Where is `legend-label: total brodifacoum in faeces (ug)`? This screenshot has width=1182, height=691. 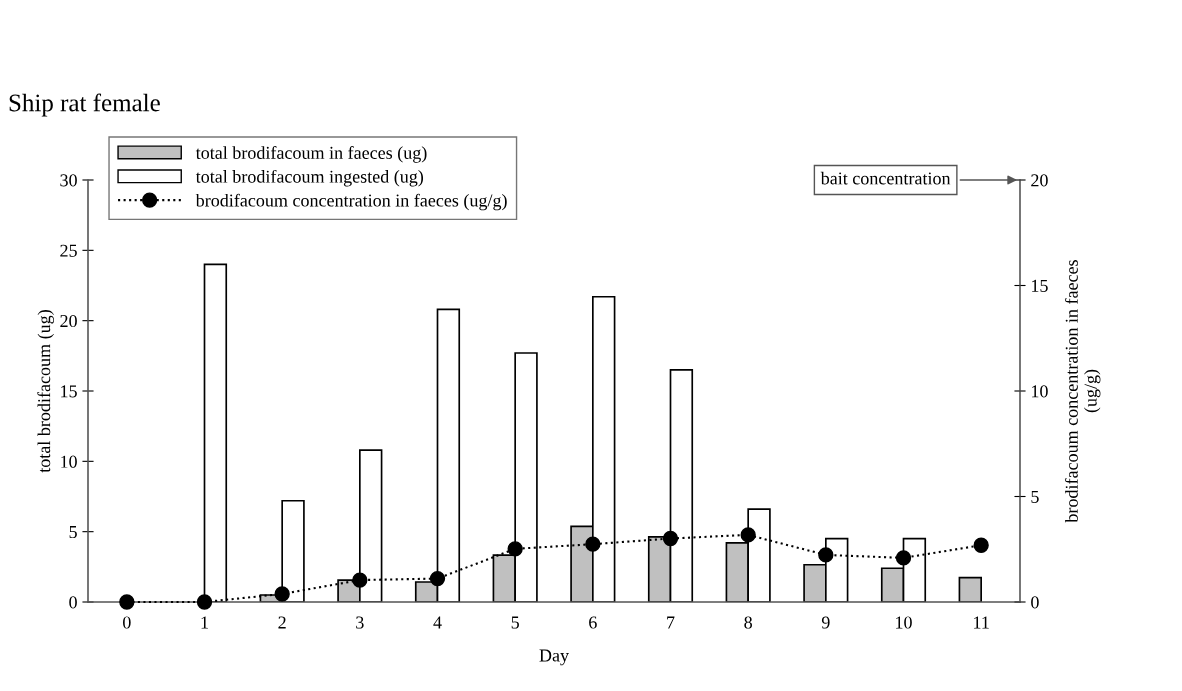
legend-label: total brodifacoum in faeces (ug) is located at coordinates (311, 154).